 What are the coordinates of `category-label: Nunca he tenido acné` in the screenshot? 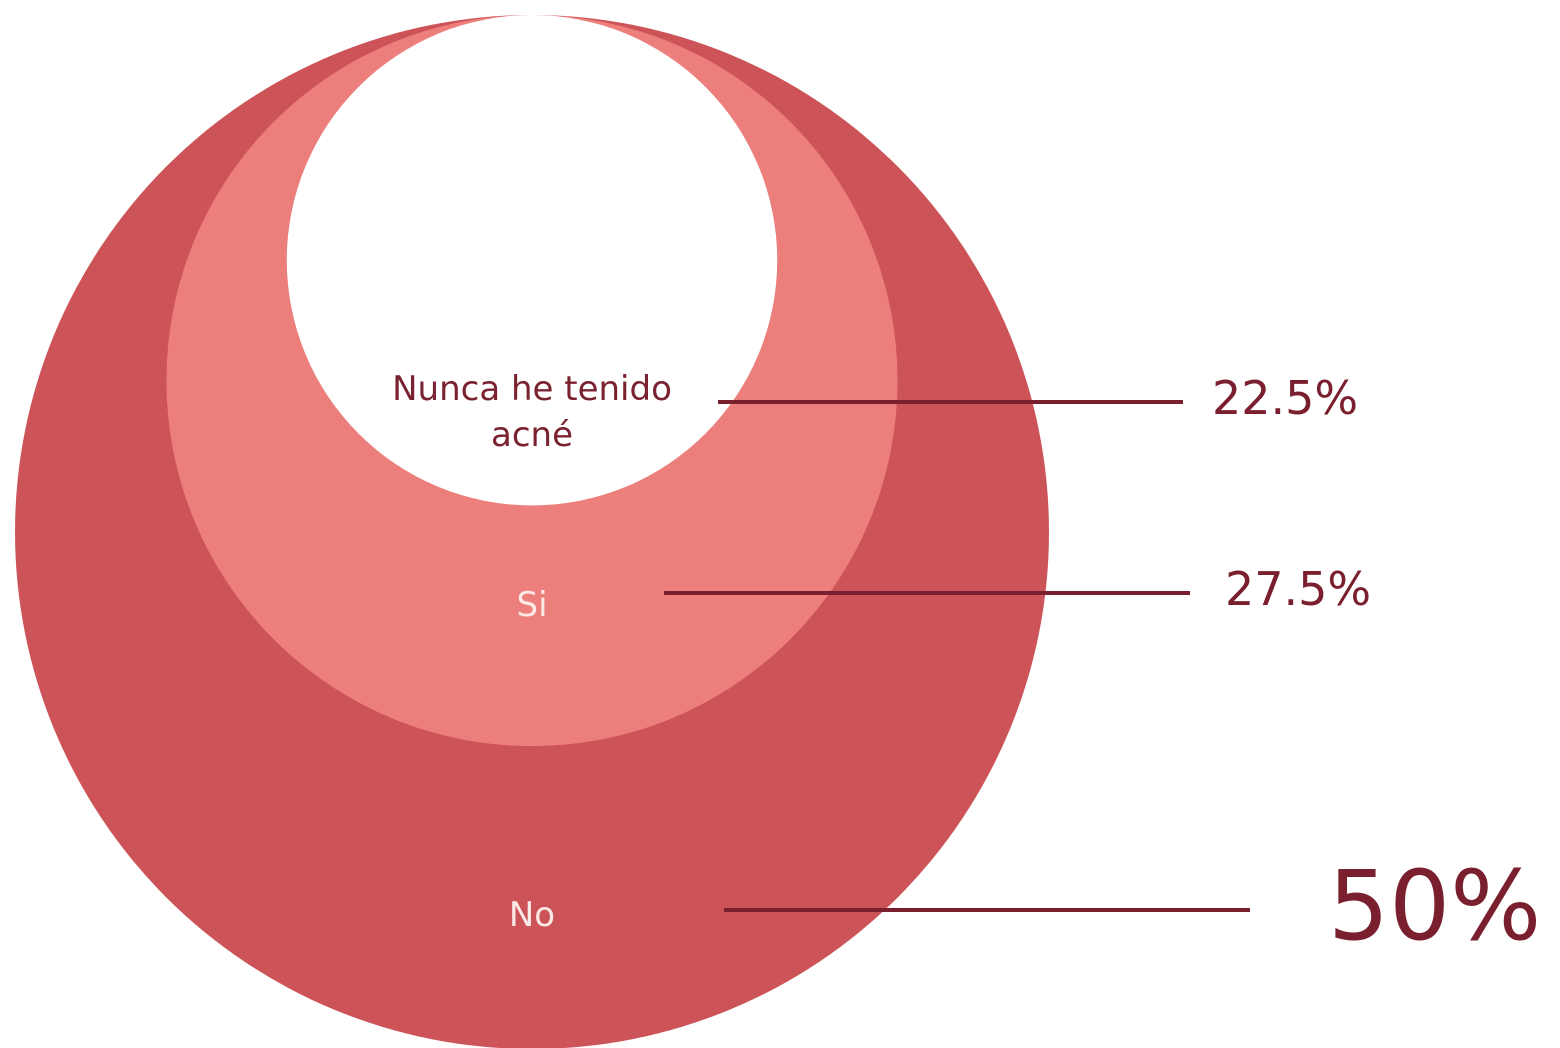 It's located at (532, 412).